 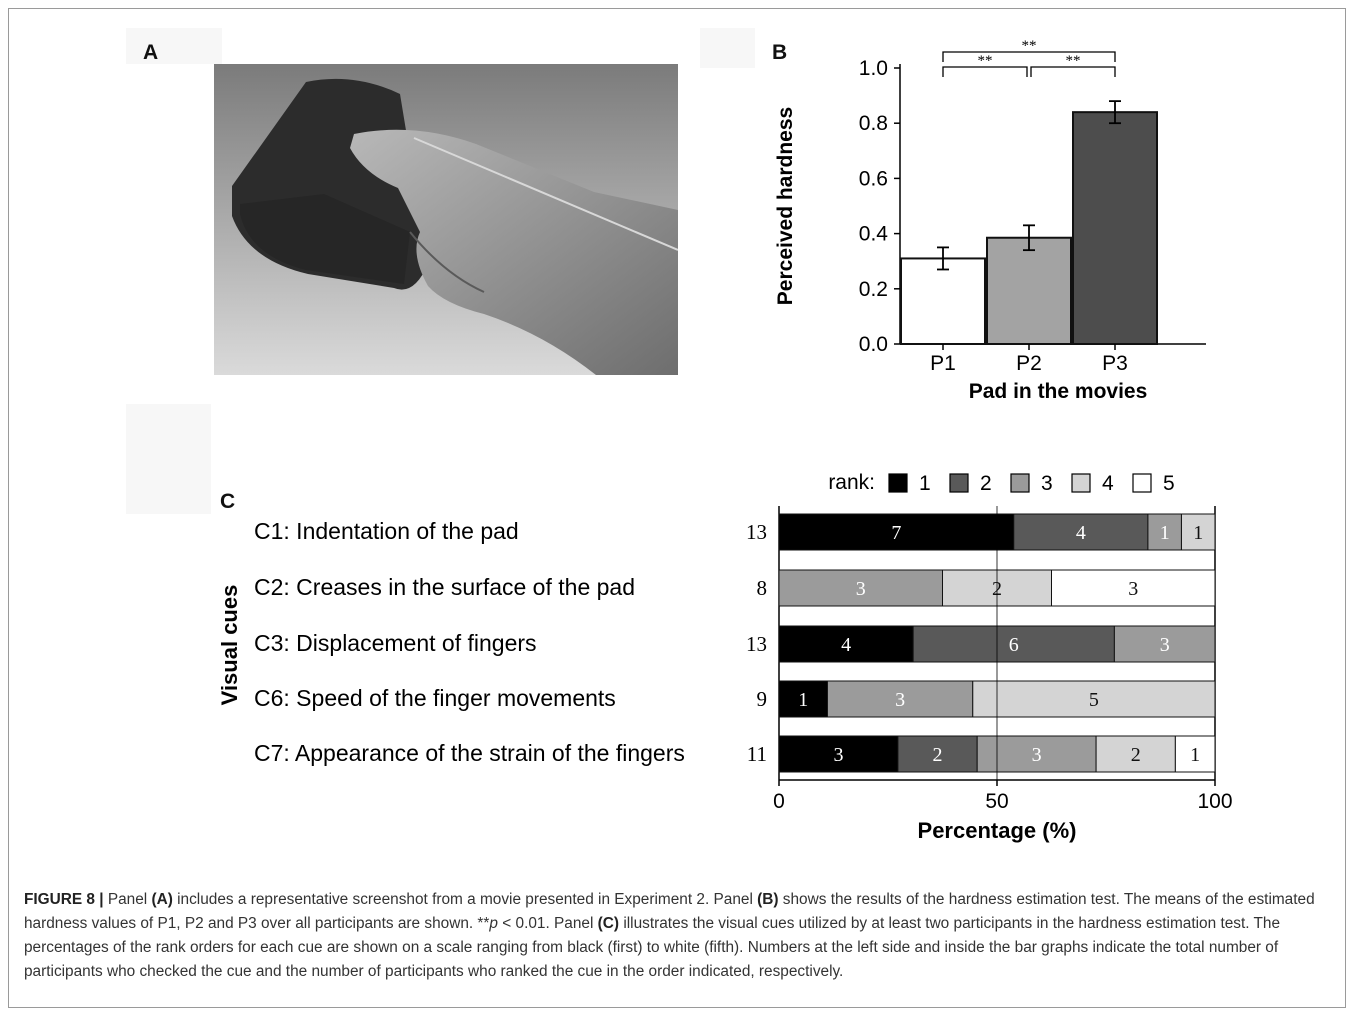 I want to click on legend-label: 1, so click(x=925, y=483).